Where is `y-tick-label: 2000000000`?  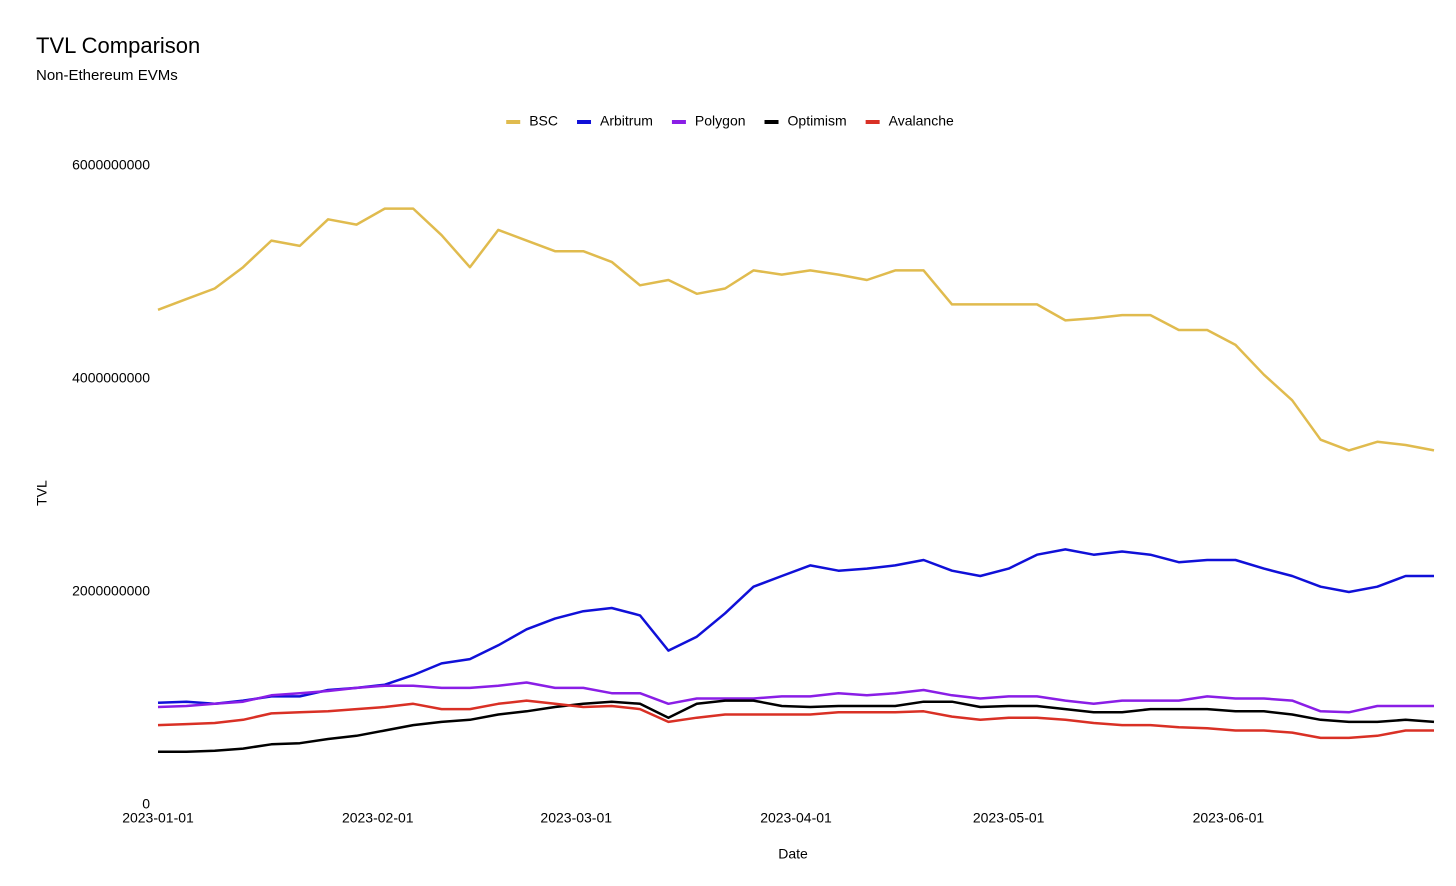
y-tick-label: 2000000000 is located at coordinates (111, 591).